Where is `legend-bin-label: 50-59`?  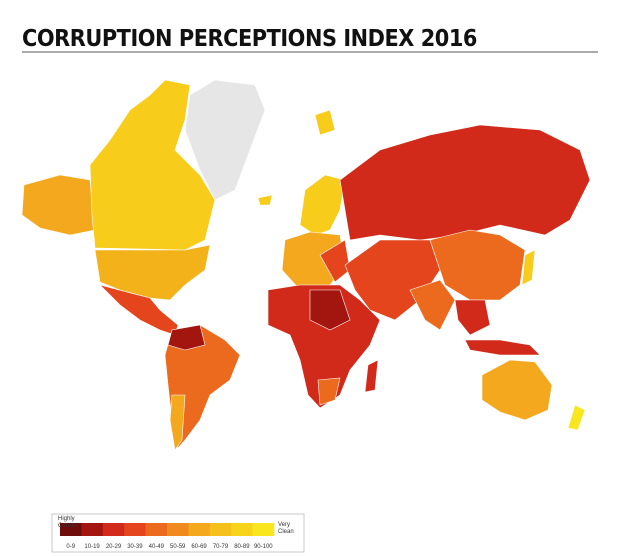 legend-bin-label: 50-59 is located at coordinates (178, 547).